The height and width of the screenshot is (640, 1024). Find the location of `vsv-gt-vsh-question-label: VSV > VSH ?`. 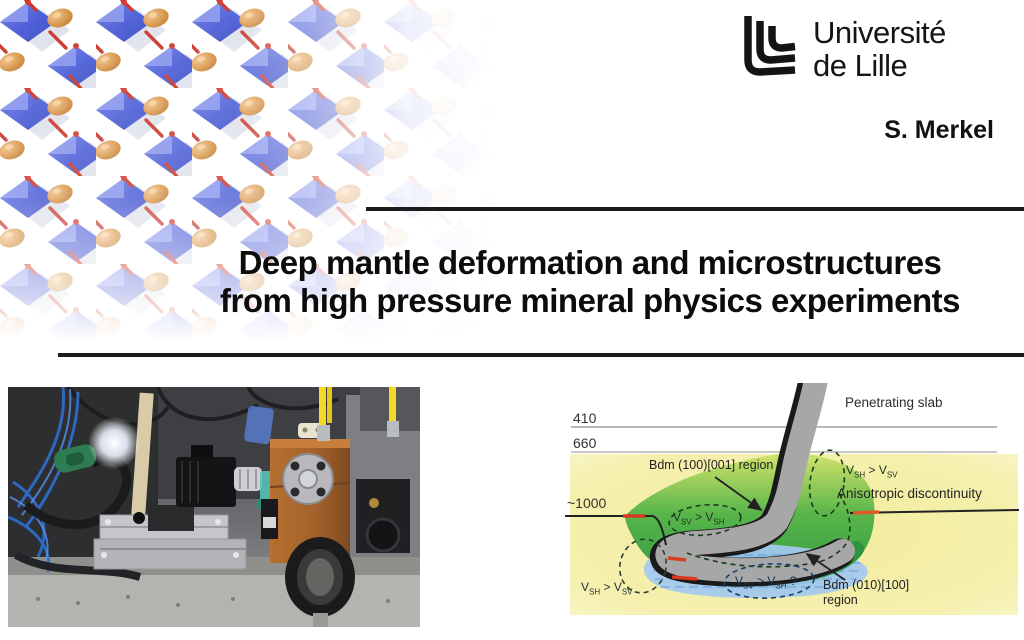

vsv-gt-vsh-question-label: VSV > VSH ? is located at coordinates (766, 582).